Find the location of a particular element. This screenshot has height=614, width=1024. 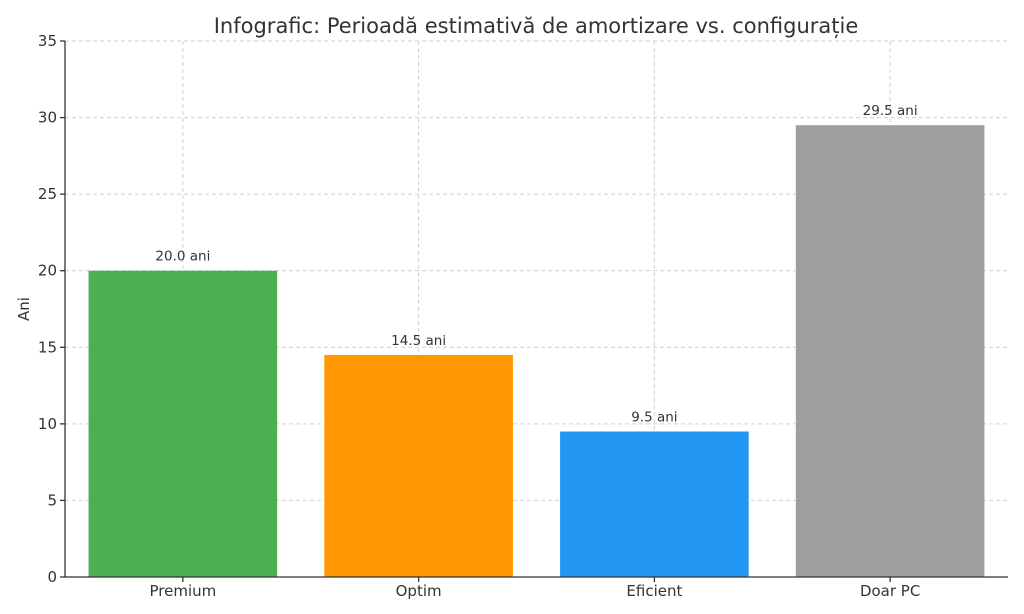

data-label: 9.5 ani is located at coordinates (654, 418).